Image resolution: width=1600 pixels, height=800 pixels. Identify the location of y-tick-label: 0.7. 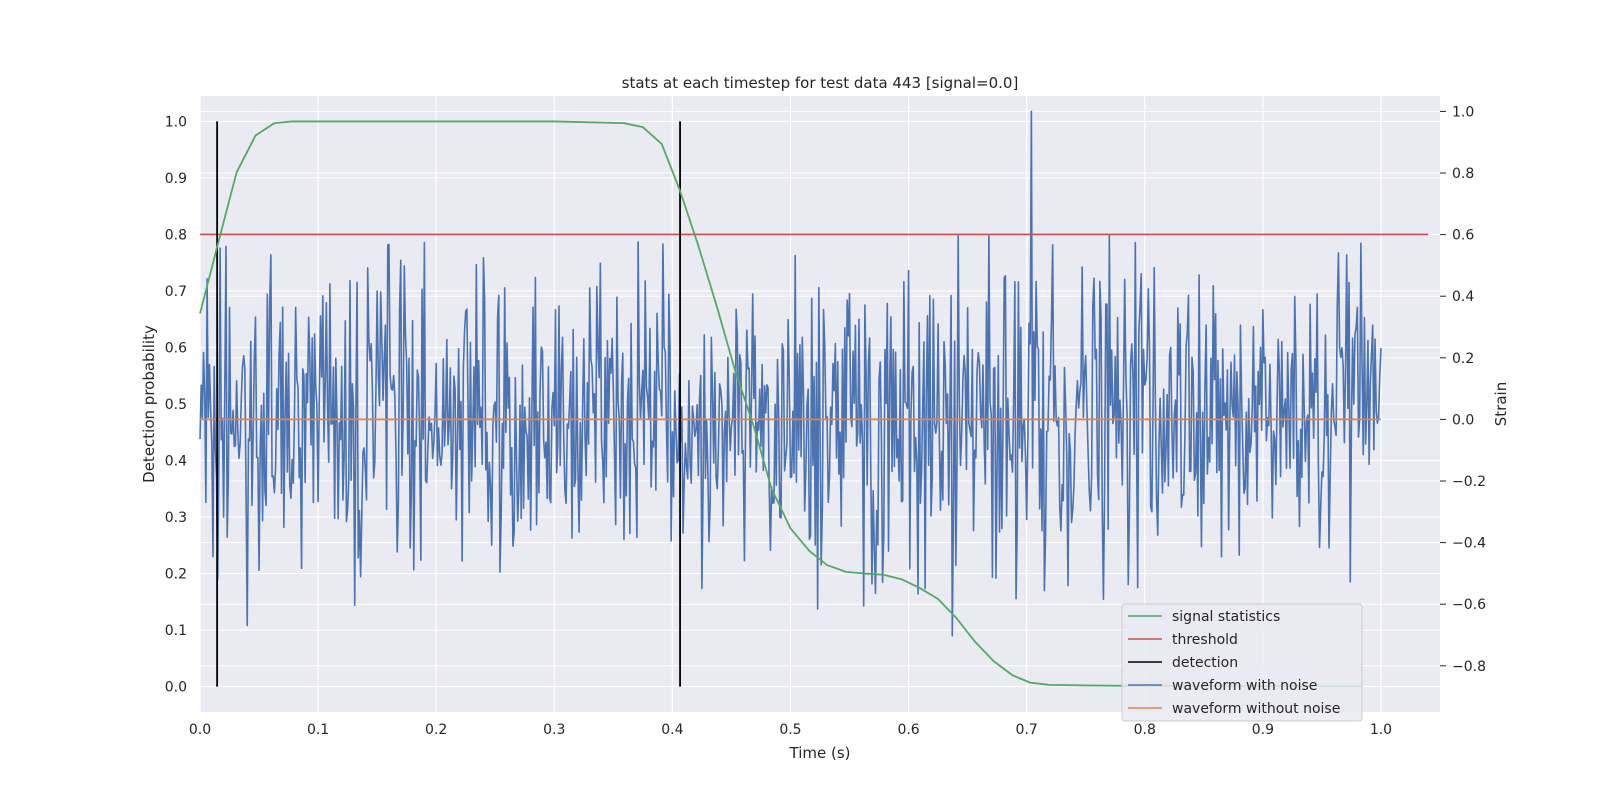
(176, 292).